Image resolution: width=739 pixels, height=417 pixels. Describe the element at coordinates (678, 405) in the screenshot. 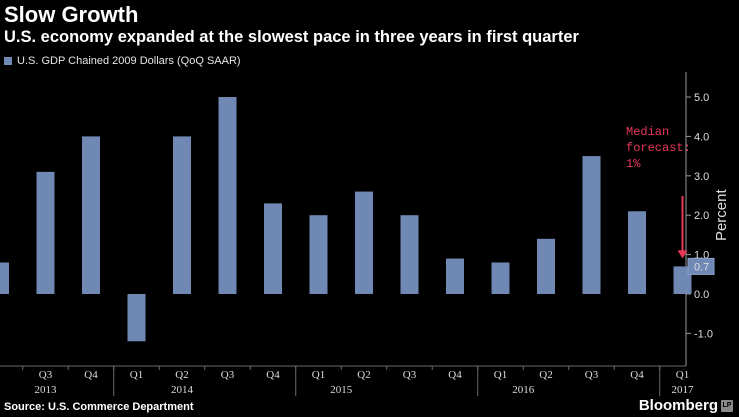

I see `brand-name: Bloomberg` at that location.